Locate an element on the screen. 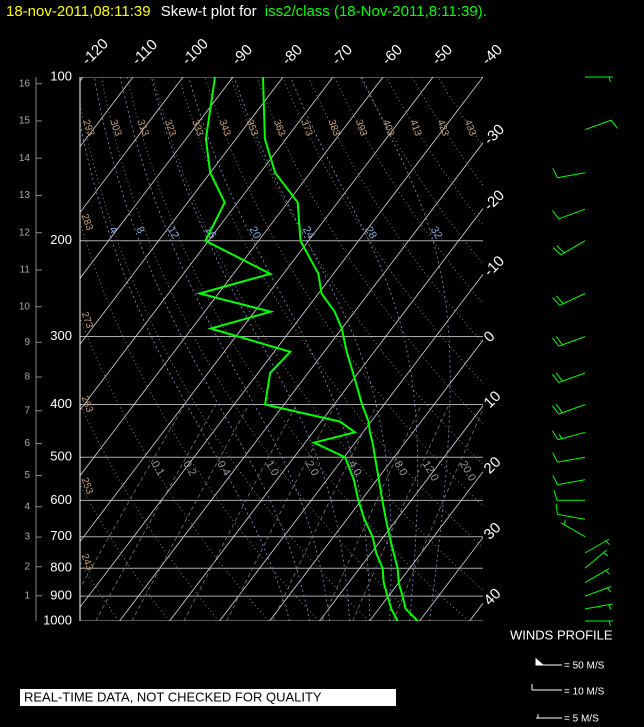 The image size is (644, 727). legend-flag is located at coordinates (548, 661).